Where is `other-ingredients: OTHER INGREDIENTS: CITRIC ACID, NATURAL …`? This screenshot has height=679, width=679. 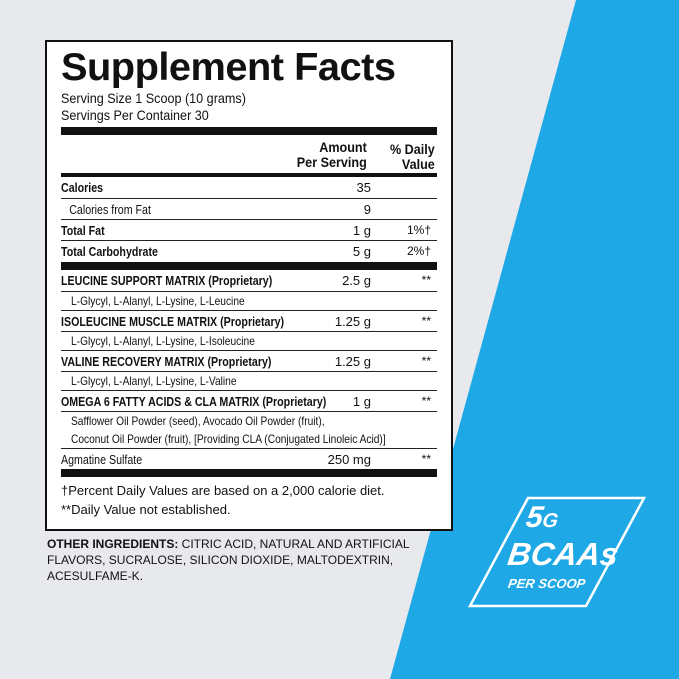
other-ingredients: OTHER INGREDIENTS: CITRIC ACID, NATURAL … is located at coordinates (252, 560).